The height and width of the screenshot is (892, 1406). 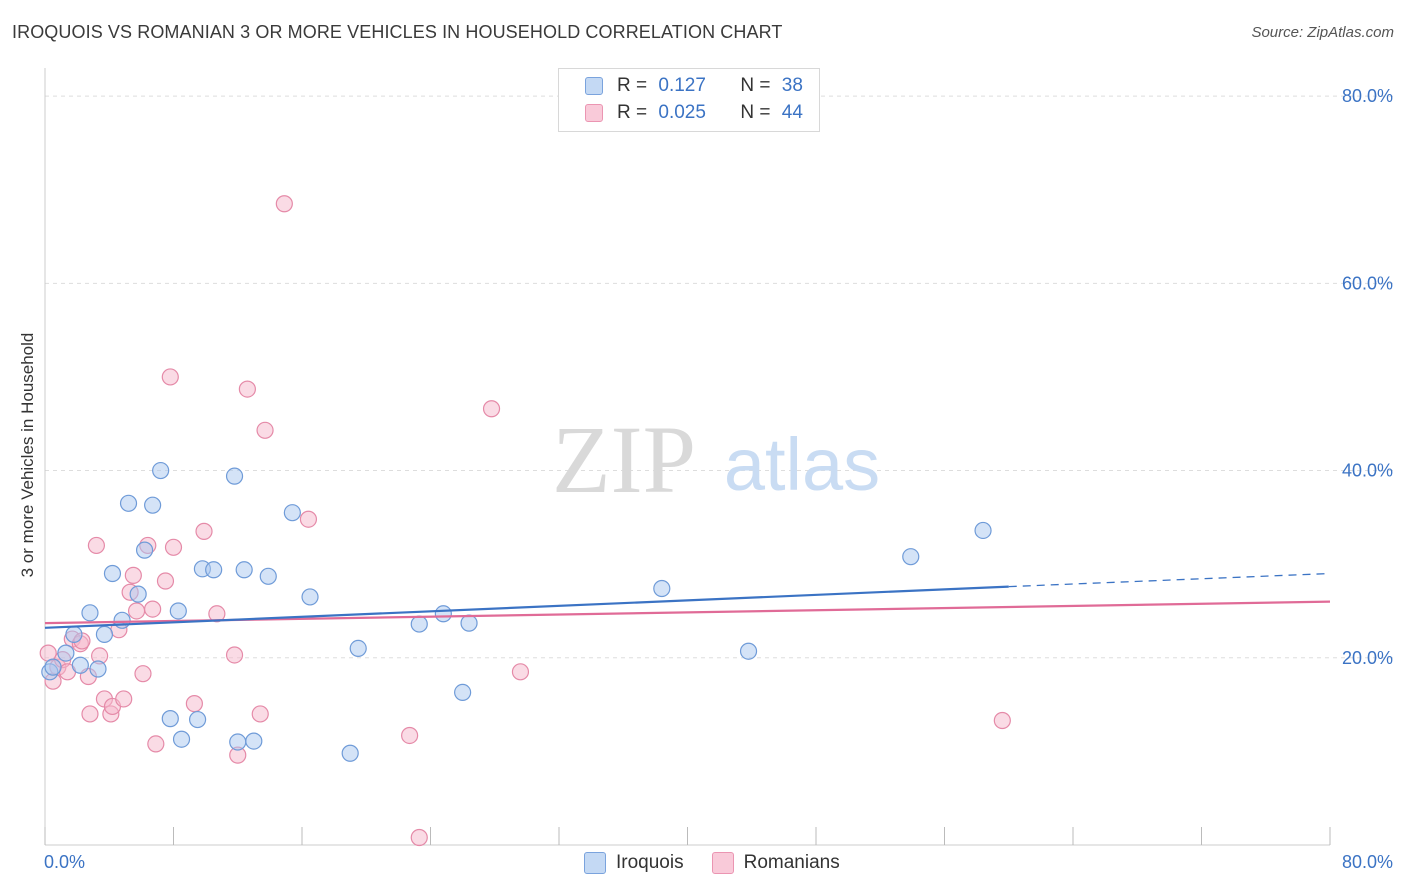 I want to click on watermark-zip: ZIP, so click(x=624, y=459).